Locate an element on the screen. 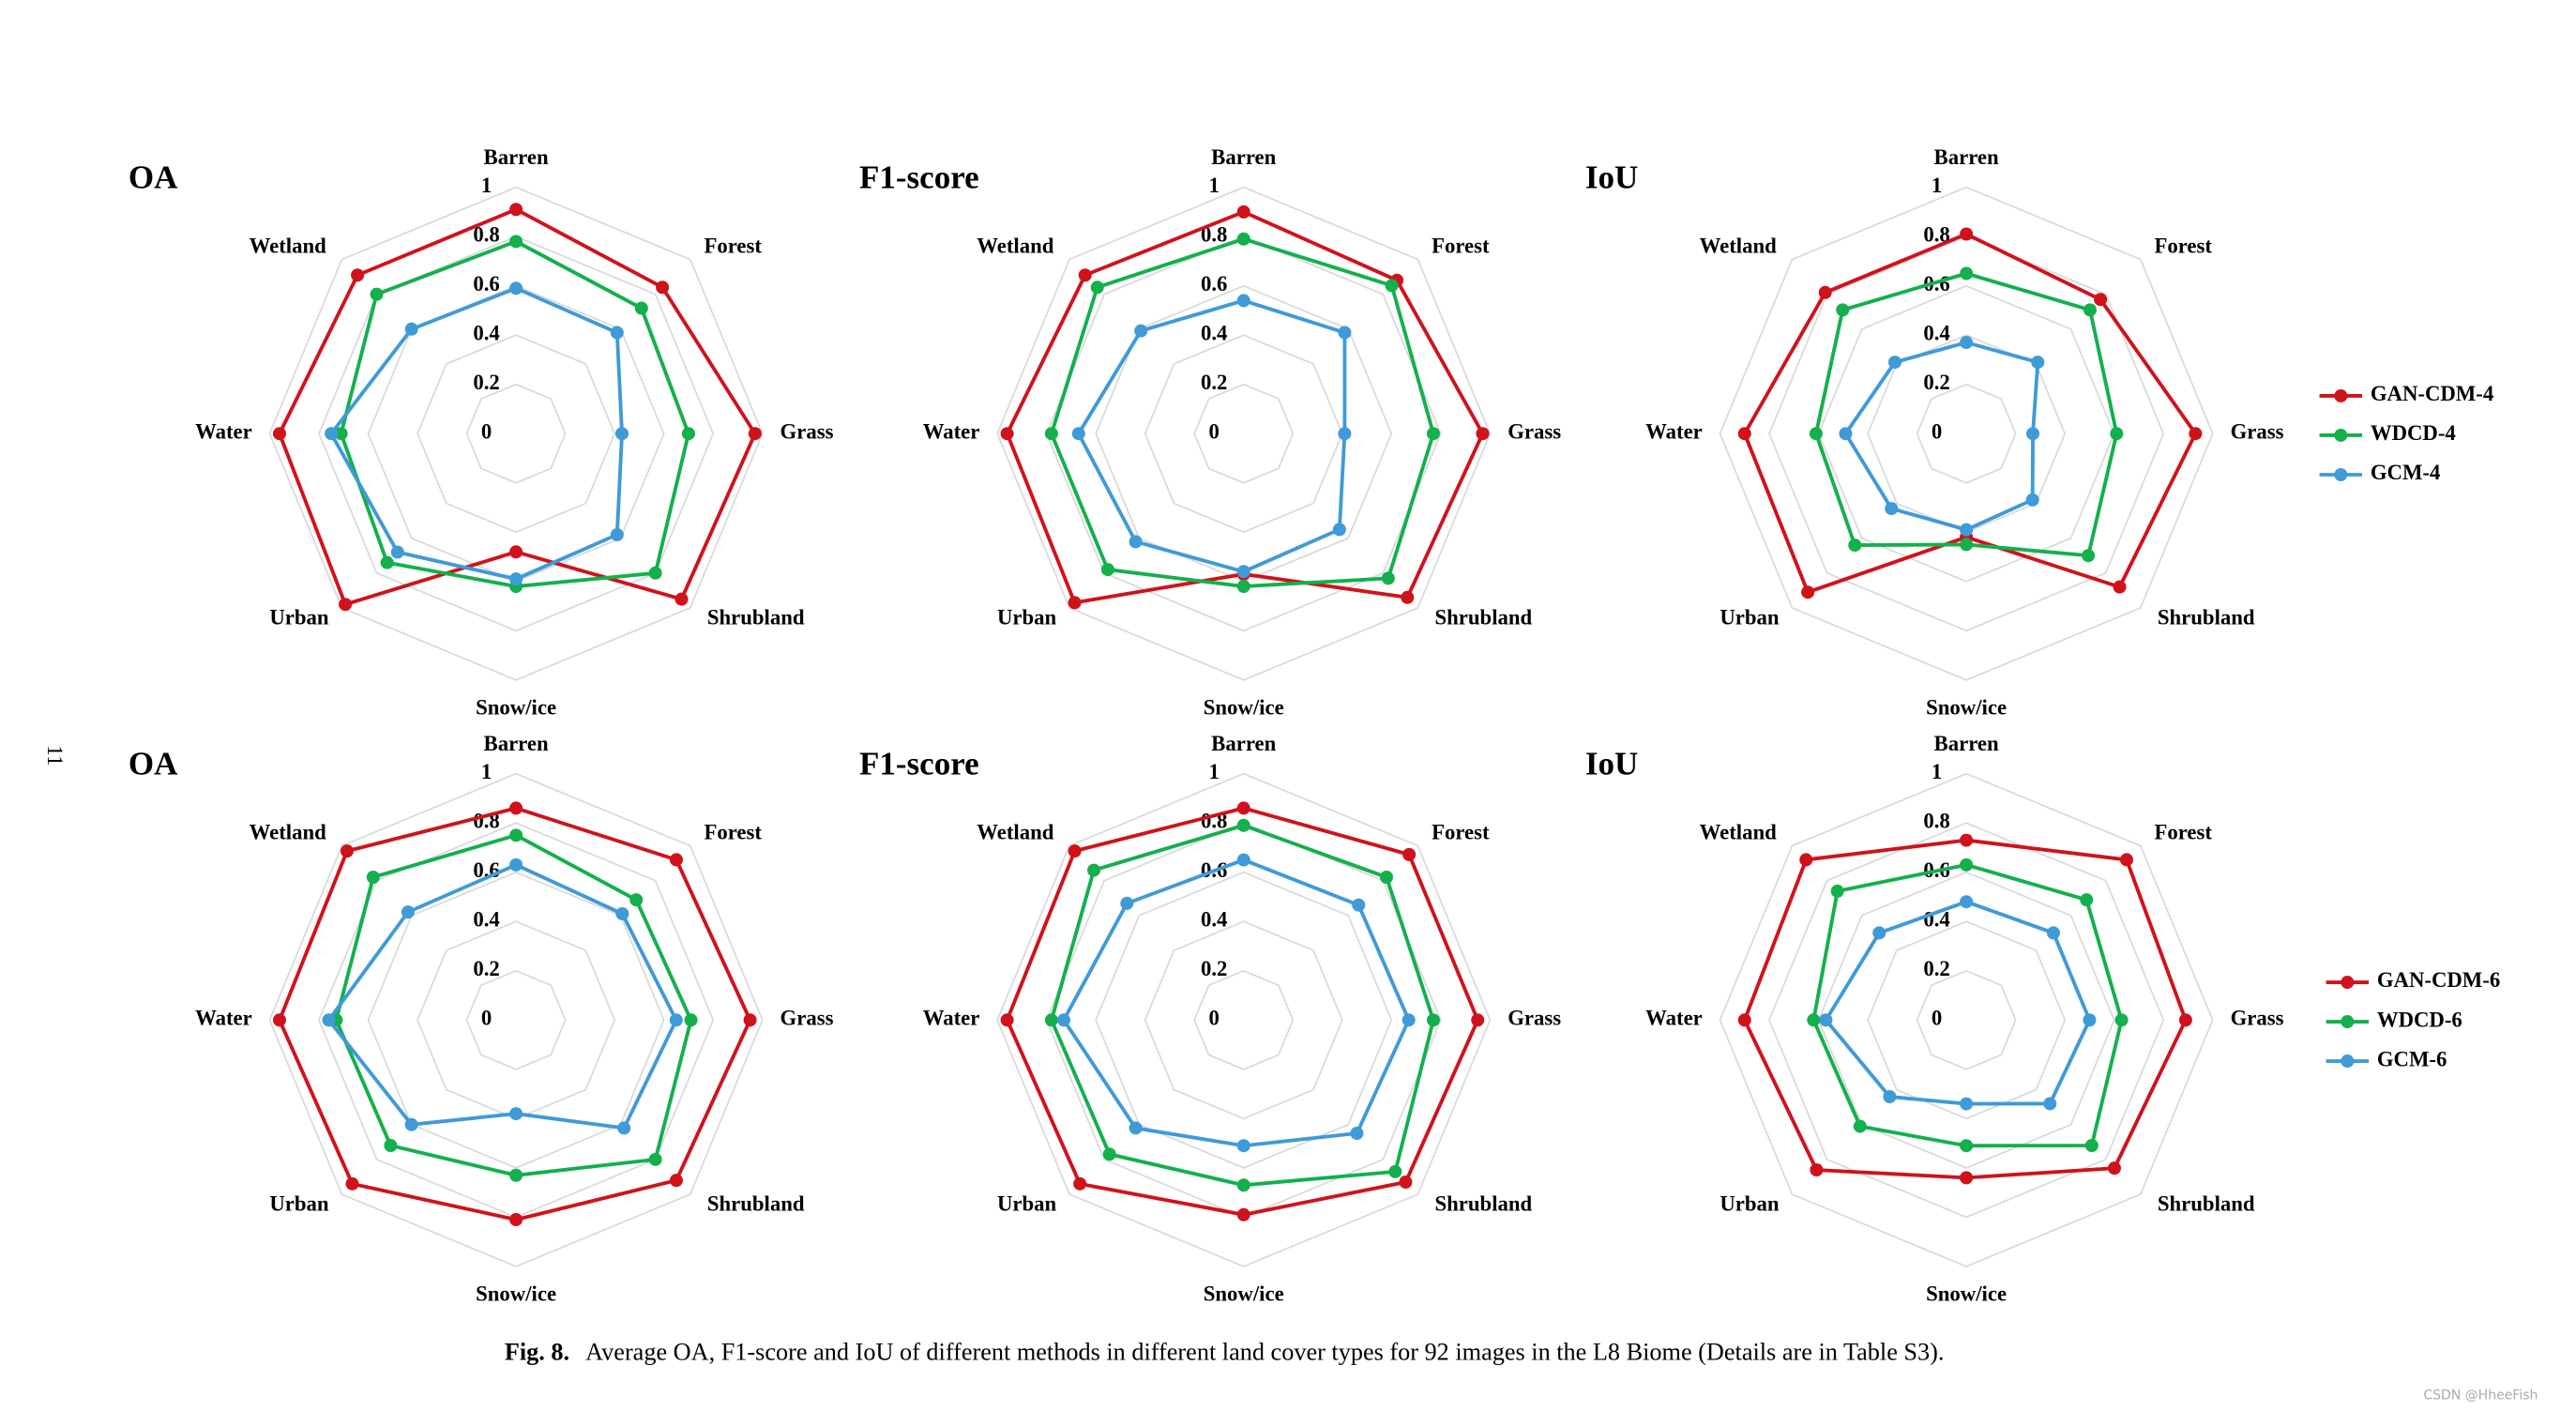 Image resolution: width=2576 pixels, height=1411 pixels. tick-label: 1 is located at coordinates (1214, 185).